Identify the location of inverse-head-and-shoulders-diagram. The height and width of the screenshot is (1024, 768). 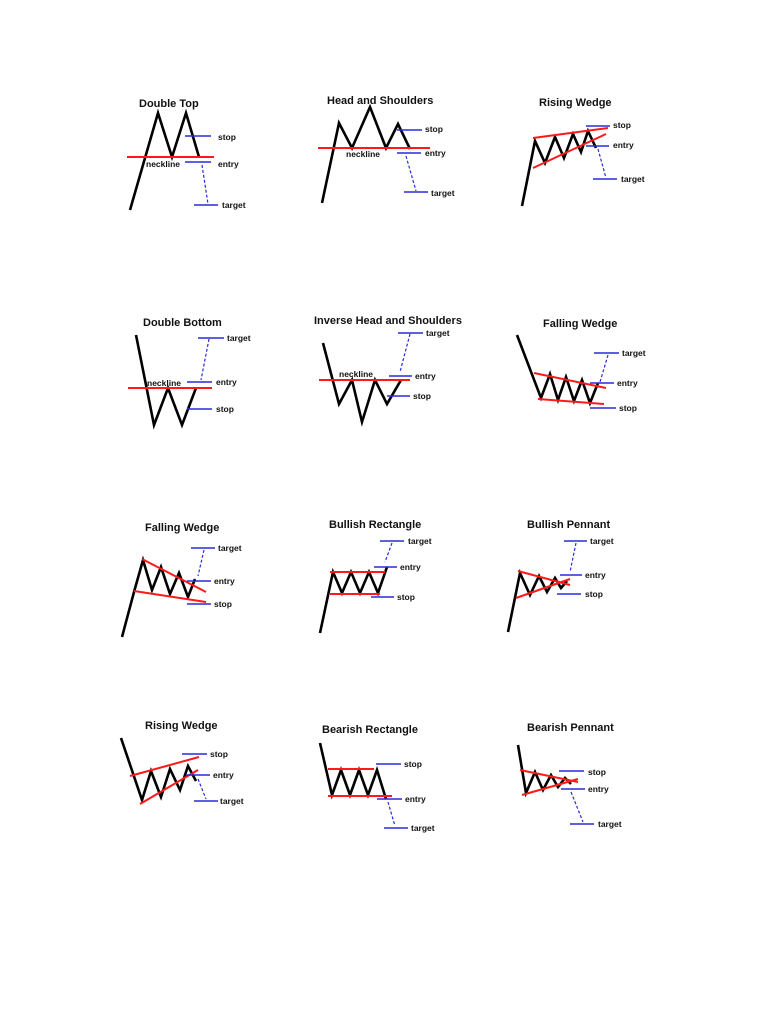
(371, 379).